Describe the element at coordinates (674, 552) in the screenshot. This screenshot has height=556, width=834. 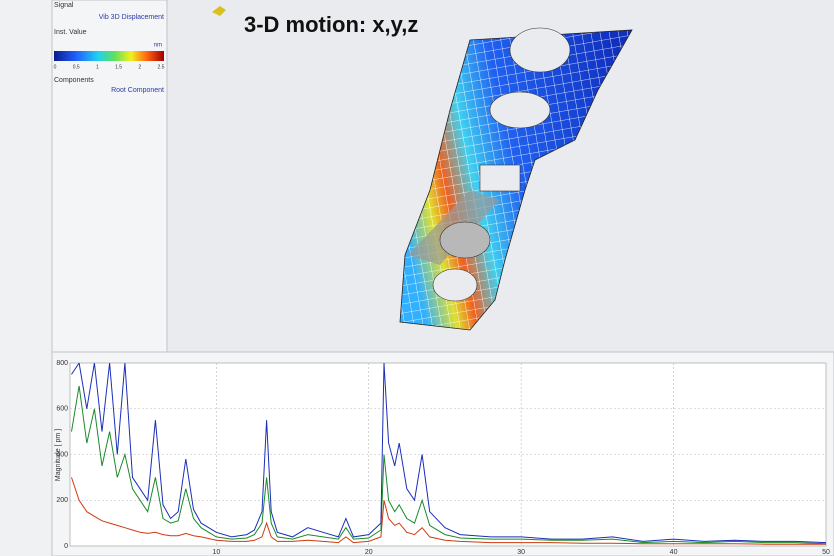
I see `x-tick-label: 40` at that location.